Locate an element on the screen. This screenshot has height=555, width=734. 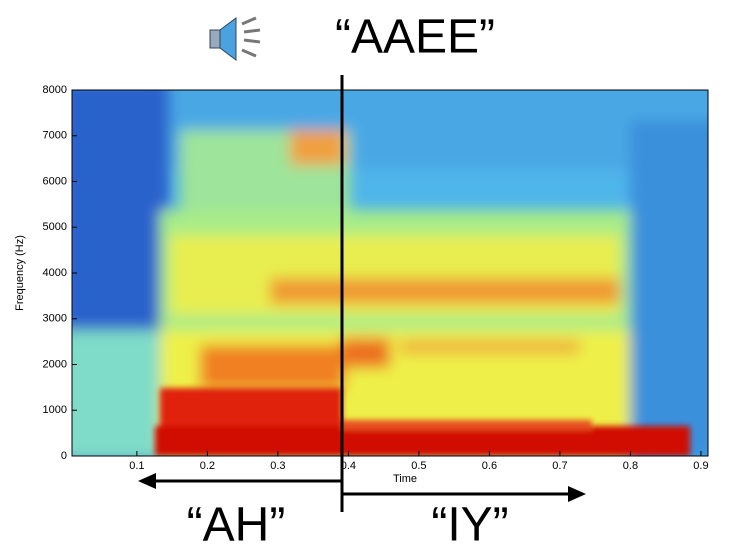
x-axis-label: Time is located at coordinates (405, 479).